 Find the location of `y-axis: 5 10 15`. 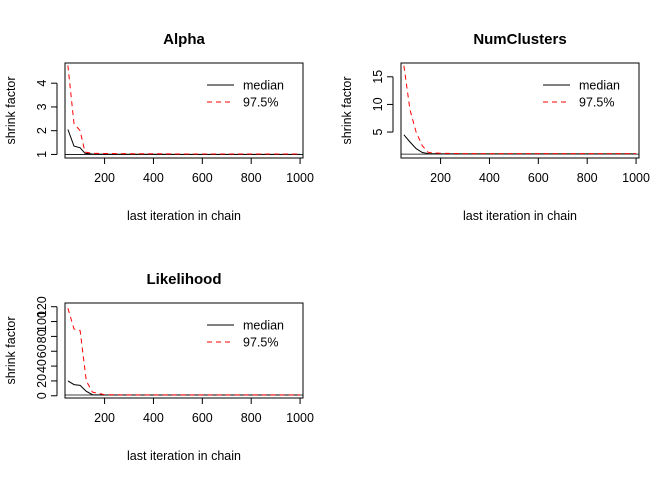

y-axis: 5 10 15 is located at coordinates (382, 103).